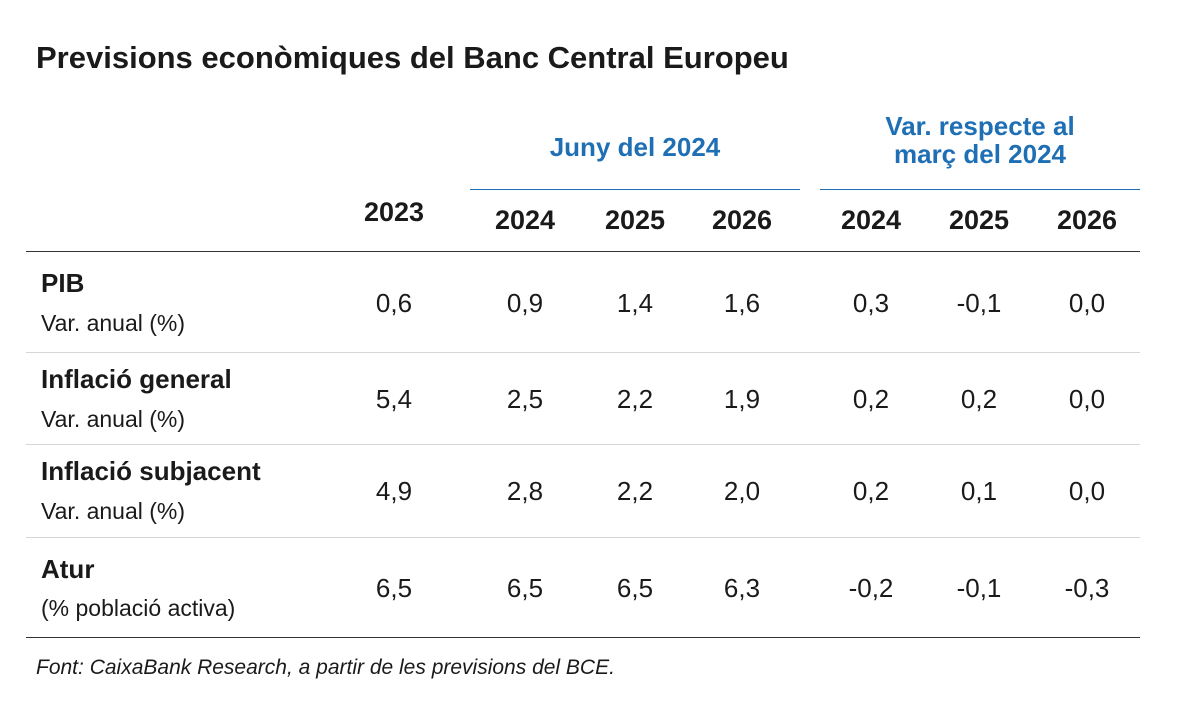 This screenshot has width=1199, height=709. Describe the element at coordinates (742, 491) in the screenshot. I see `cell-core-inflation-june-2026: 2,0` at that location.